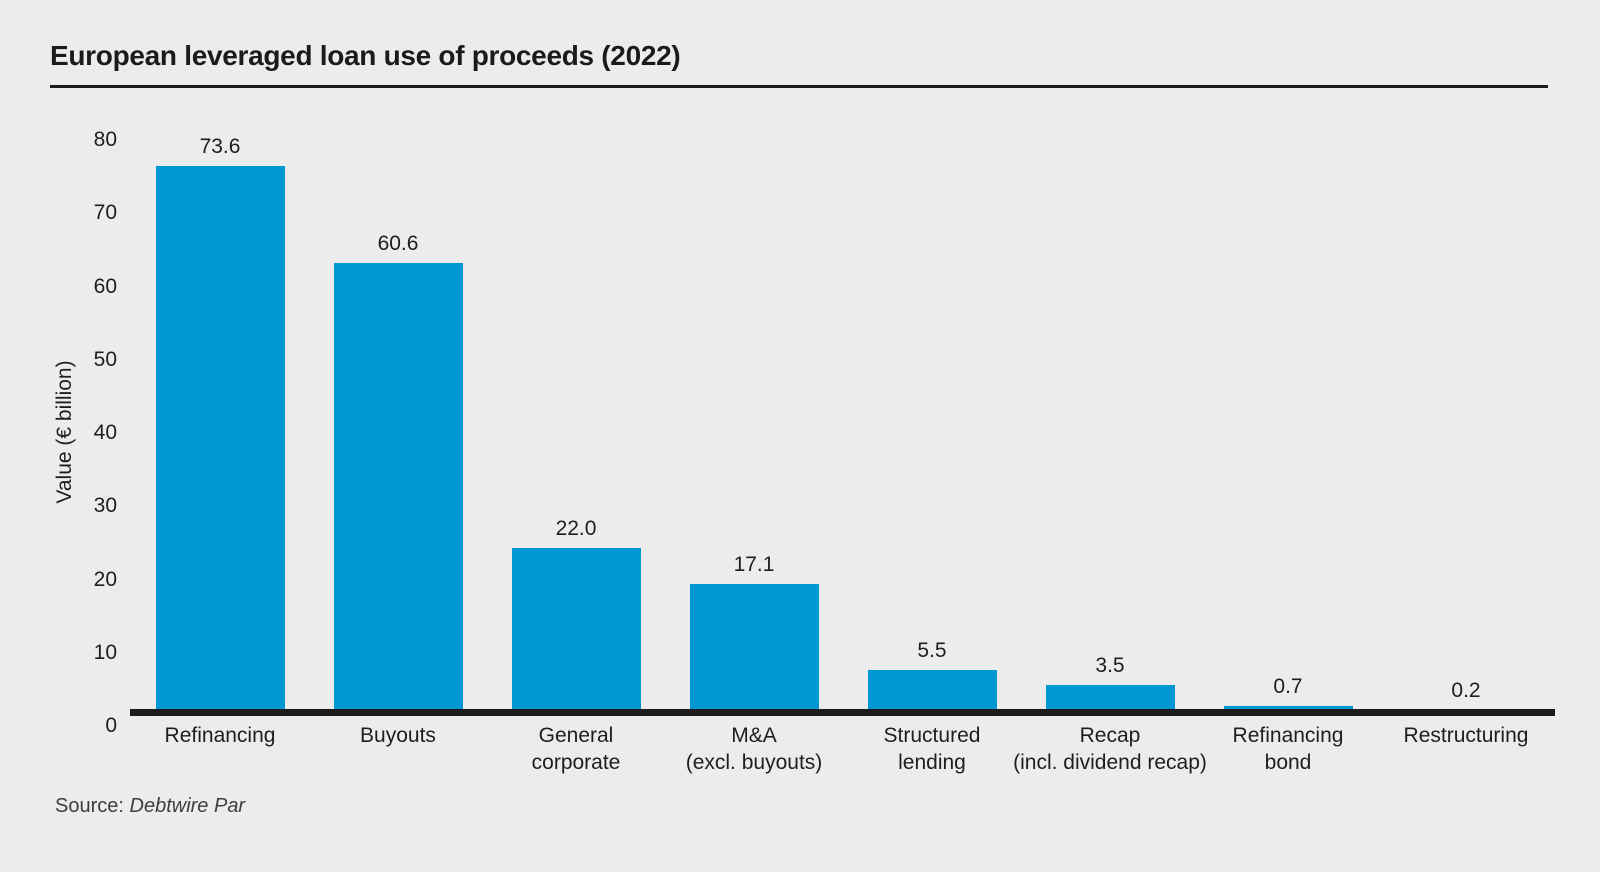 The image size is (1600, 872). What do you see at coordinates (1288, 762) in the screenshot?
I see `category-label-line: bond` at bounding box center [1288, 762].